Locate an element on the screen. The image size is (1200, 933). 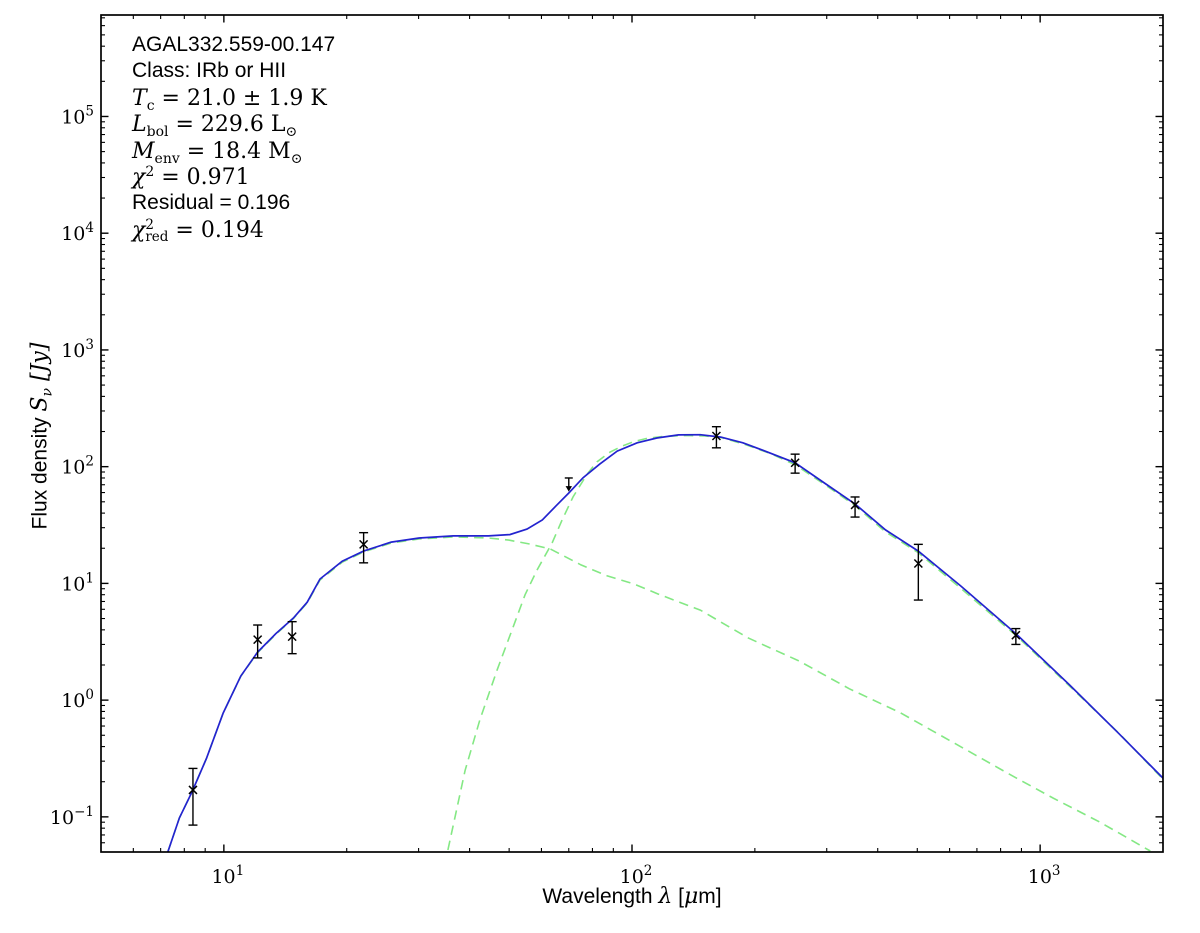
y-tick-label: 10¹ is located at coordinates (77, 582).